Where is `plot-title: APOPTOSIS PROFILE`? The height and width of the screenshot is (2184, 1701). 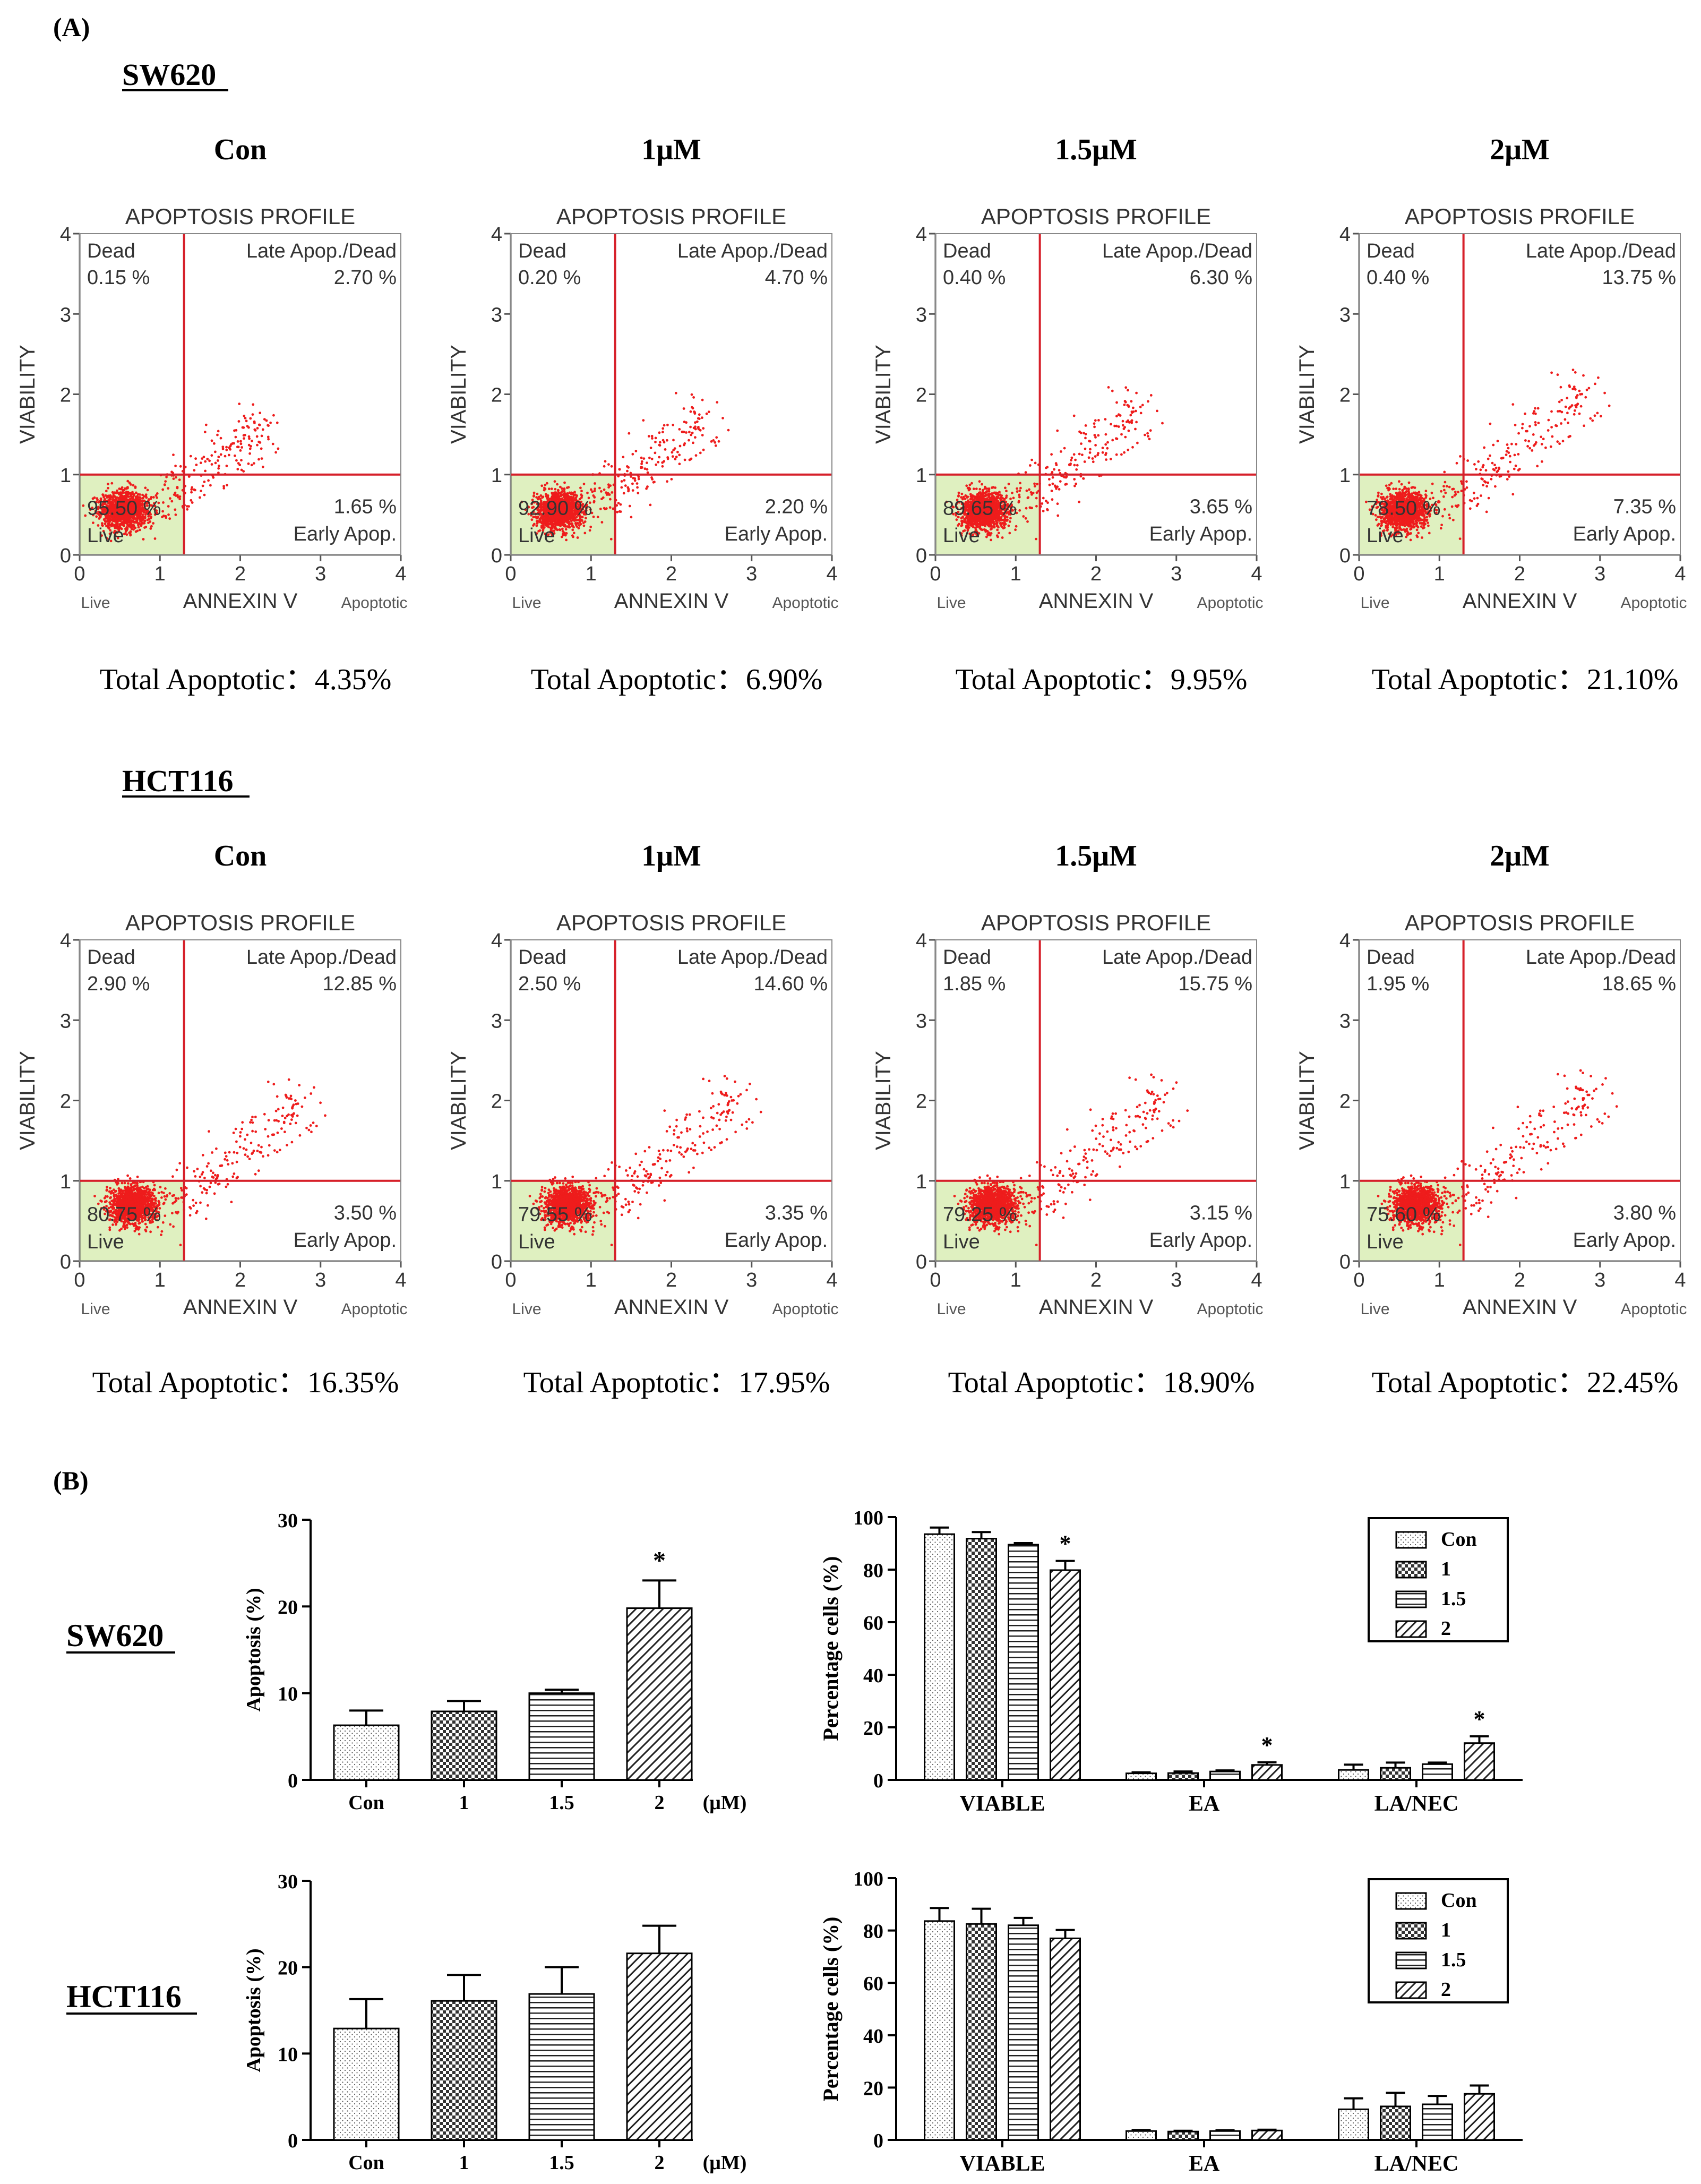 plot-title: APOPTOSIS PROFILE is located at coordinates (1520, 216).